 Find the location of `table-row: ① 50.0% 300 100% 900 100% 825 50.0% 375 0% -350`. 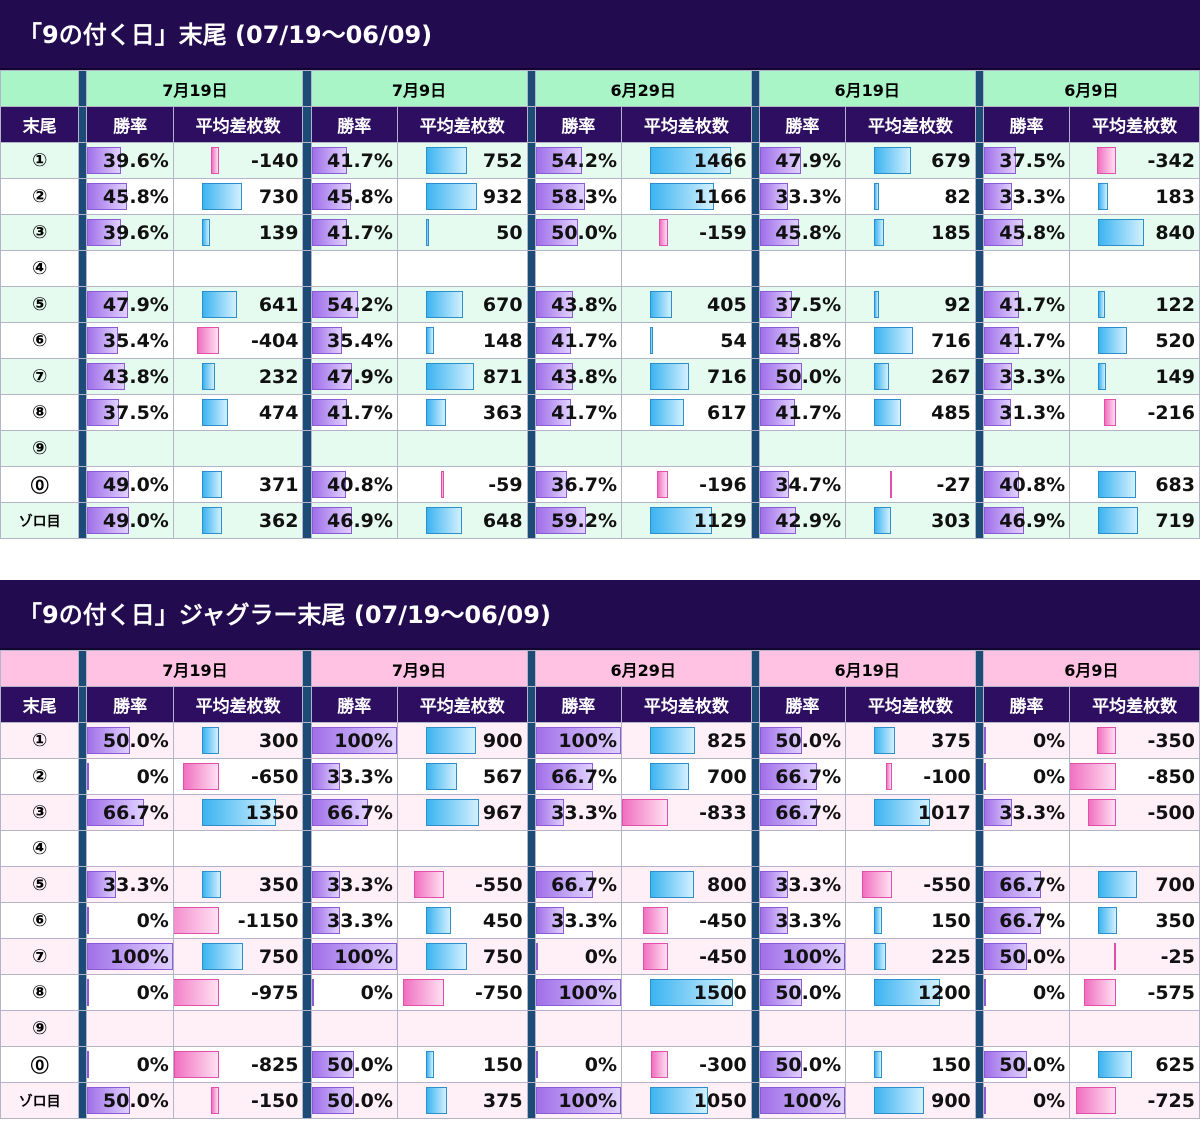

table-row: ① 50.0% 300 100% 900 100% 825 50.0% 375 0% -350 is located at coordinates (600, 740).